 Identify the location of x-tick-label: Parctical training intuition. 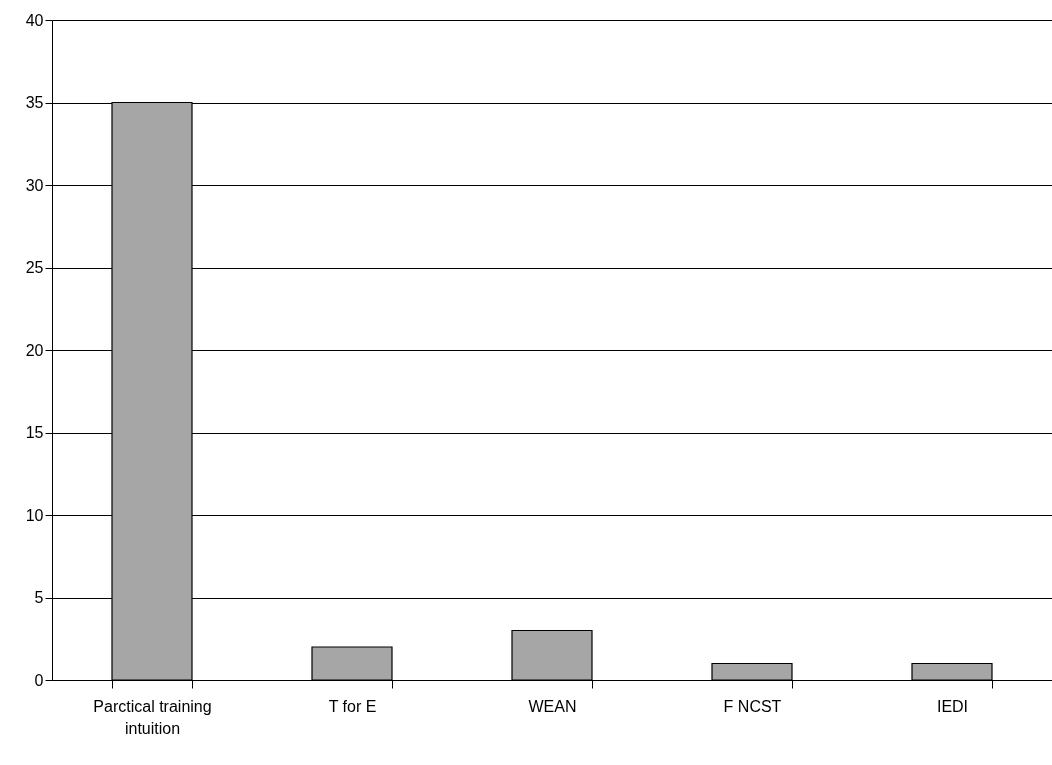
(152, 717).